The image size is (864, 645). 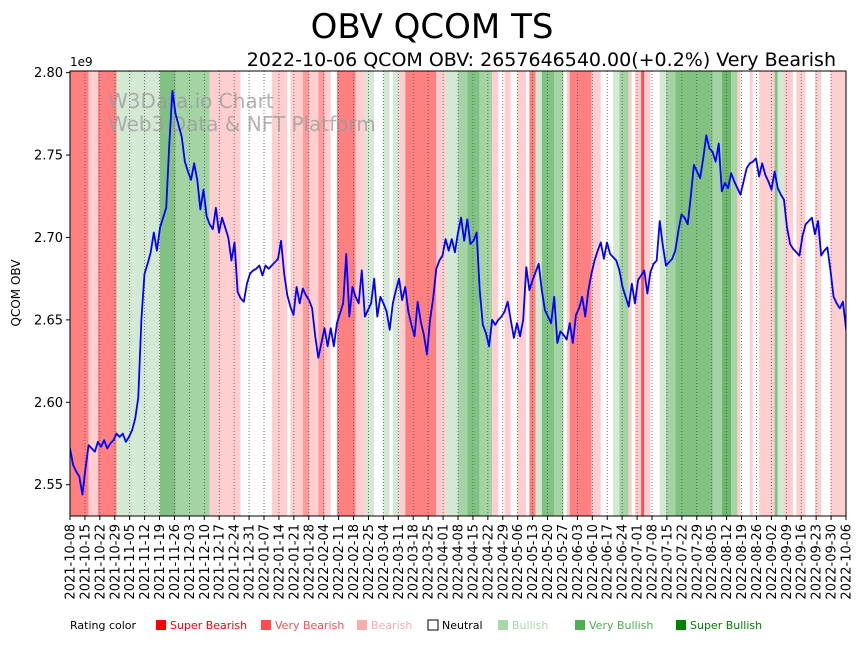 What do you see at coordinates (462, 625) in the screenshot?
I see `legend-label: Neutral` at bounding box center [462, 625].